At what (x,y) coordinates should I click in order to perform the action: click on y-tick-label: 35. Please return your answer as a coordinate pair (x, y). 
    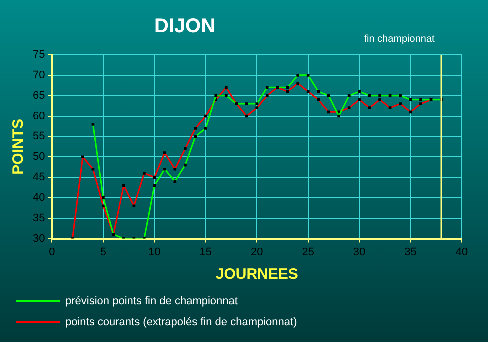
    Looking at the image, I should click on (39, 218).